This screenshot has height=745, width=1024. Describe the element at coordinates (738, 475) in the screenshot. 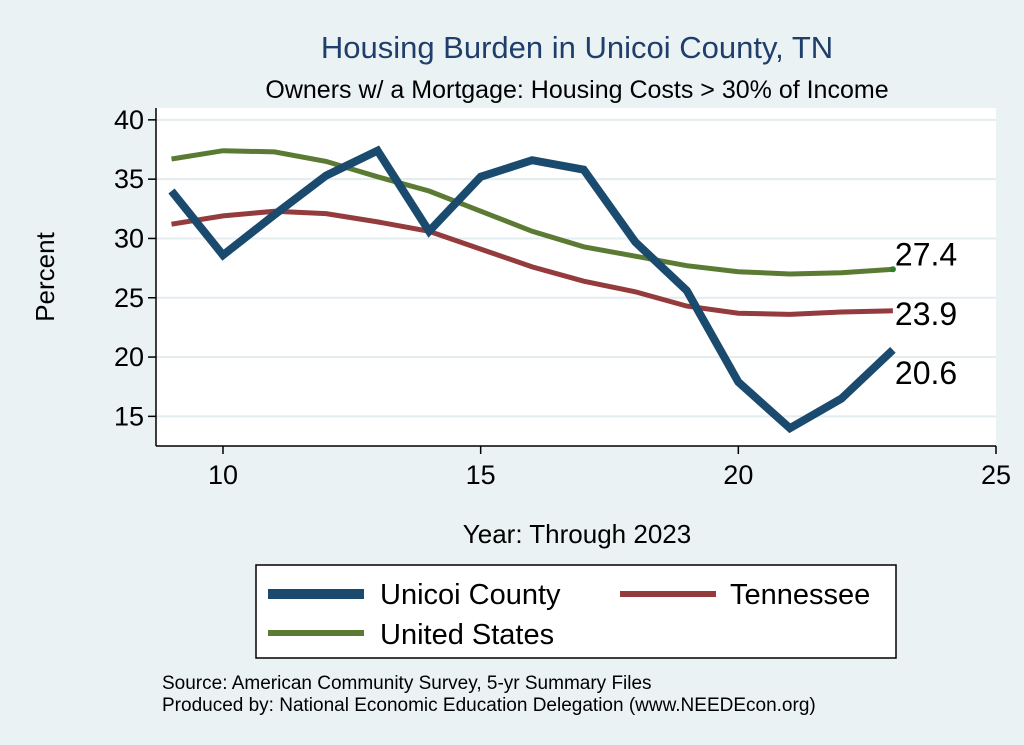

I see `x-tick-label: 20` at that location.